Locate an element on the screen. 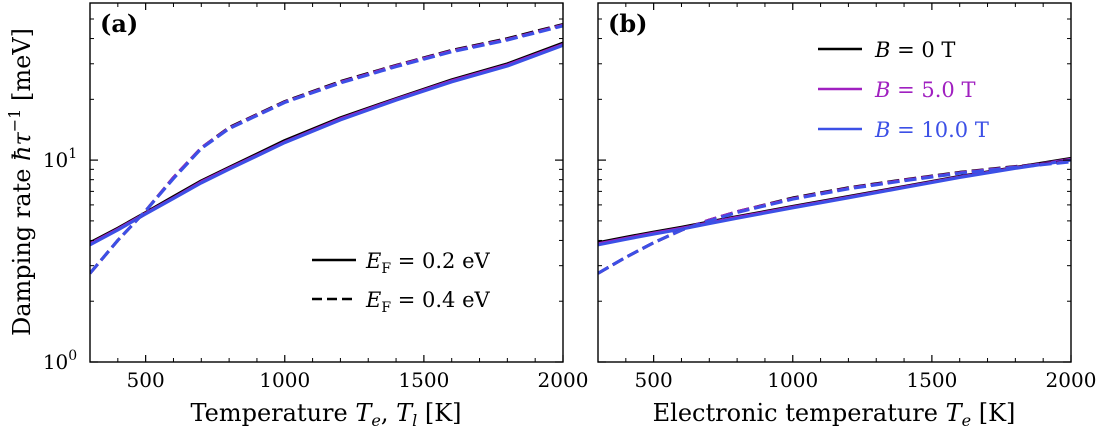 The height and width of the screenshot is (429, 1096). legend-label-ef-04: EF = 0.4 eV is located at coordinates (428, 302).